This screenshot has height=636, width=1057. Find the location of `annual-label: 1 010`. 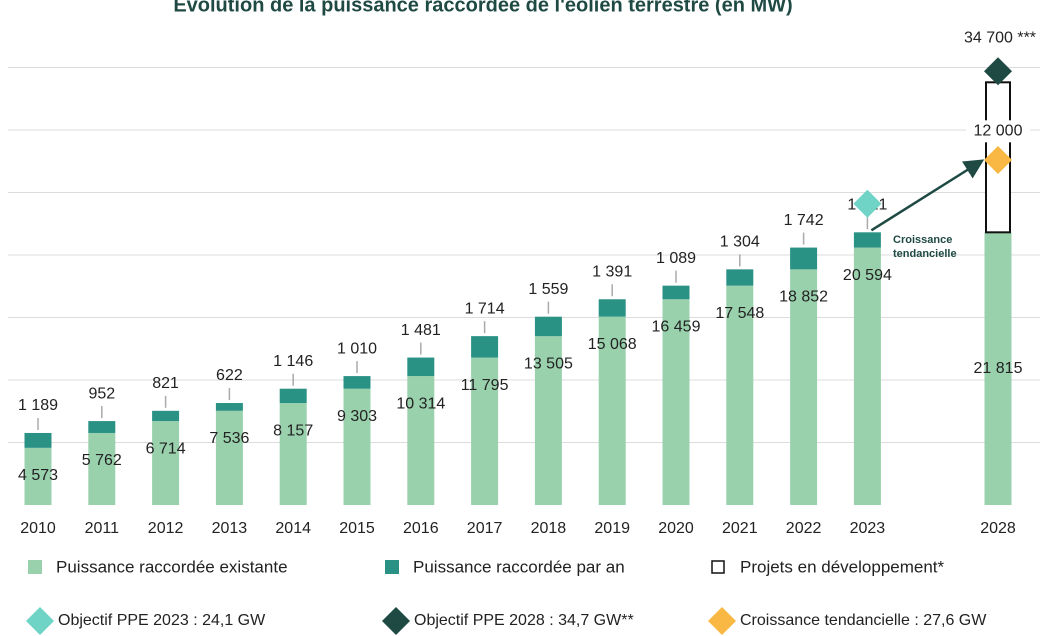

annual-label: 1 010 is located at coordinates (357, 348).